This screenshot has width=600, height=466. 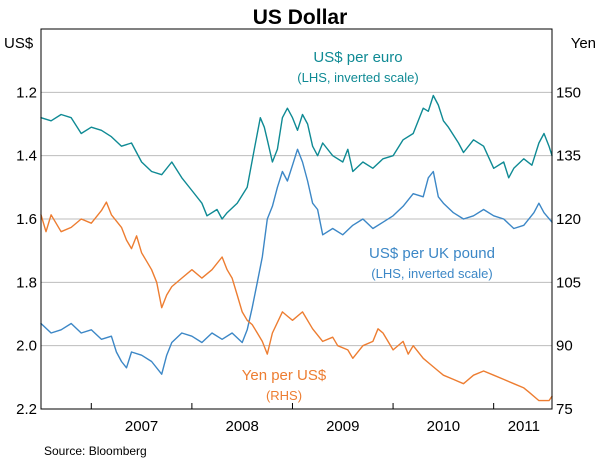 I want to click on chart-title: US Dollar, so click(x=300, y=17).